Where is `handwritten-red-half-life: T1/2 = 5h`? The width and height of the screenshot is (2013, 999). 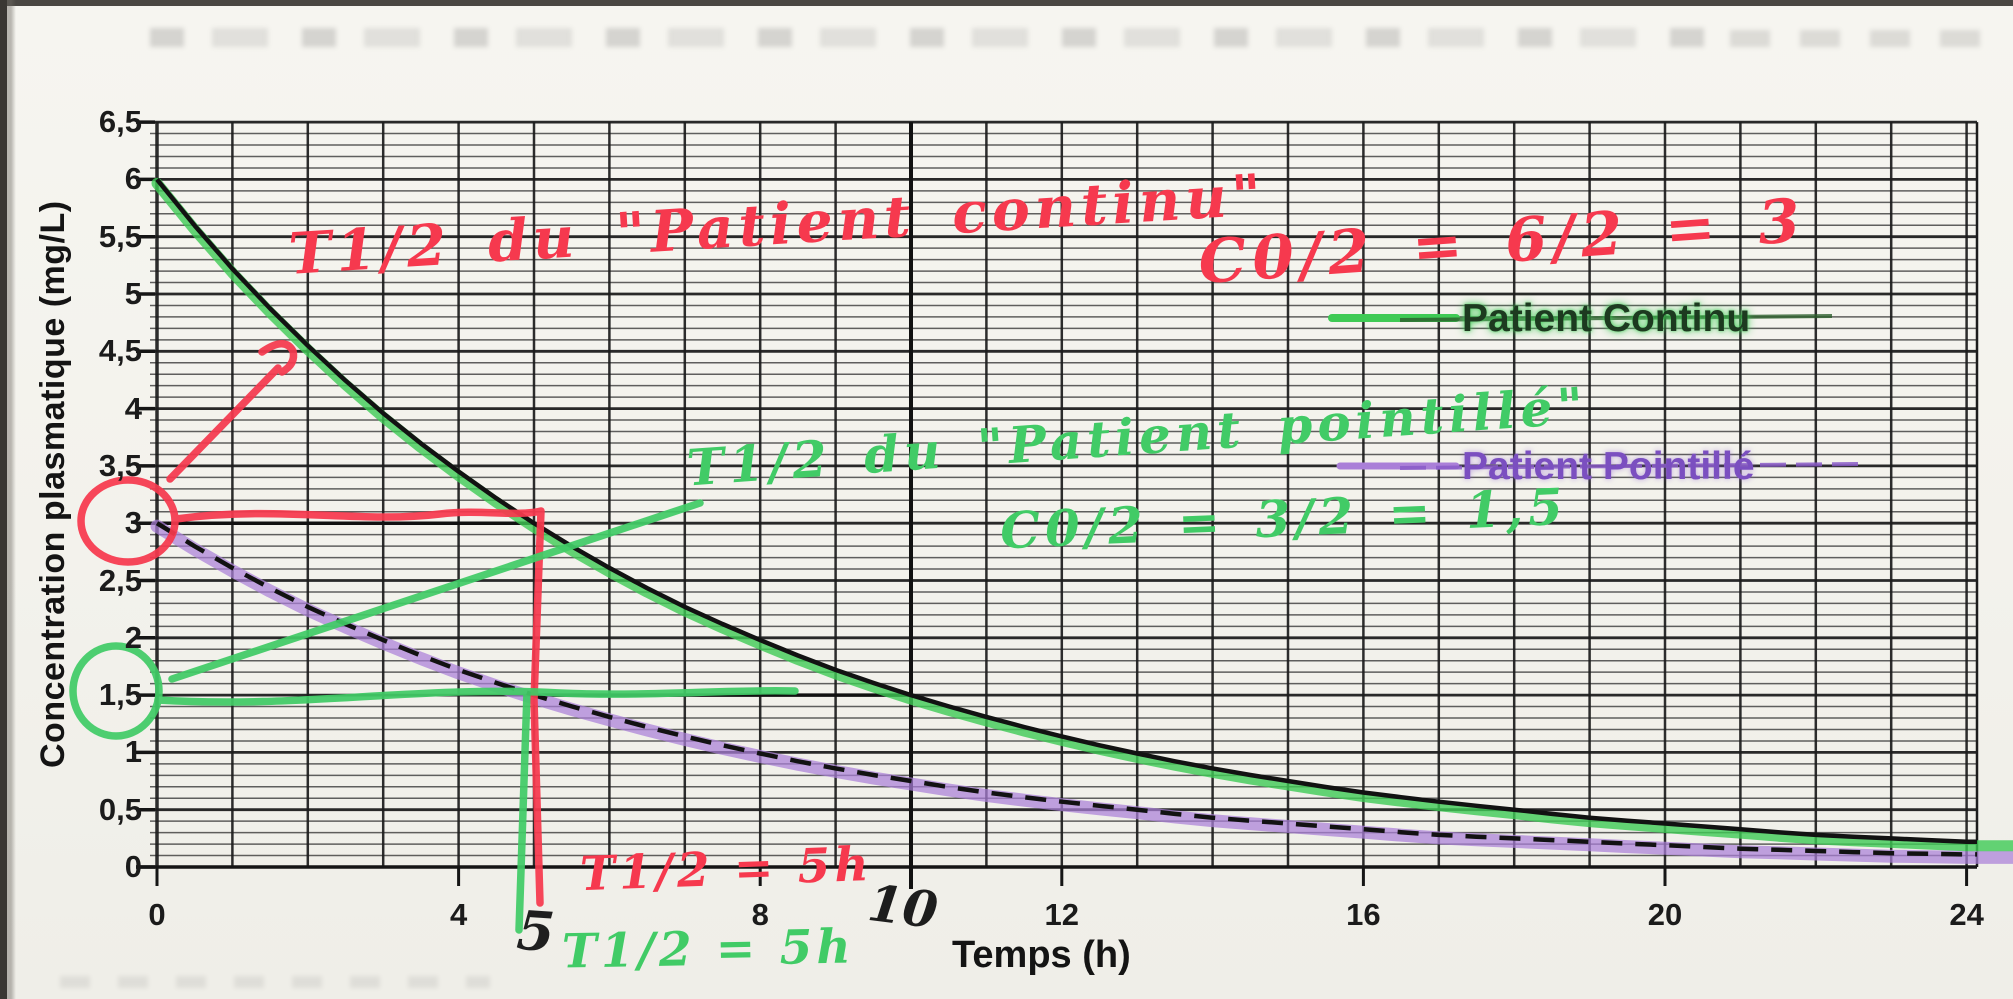
handwritten-red-half-life: T1/2 = 5h is located at coordinates (726, 869).